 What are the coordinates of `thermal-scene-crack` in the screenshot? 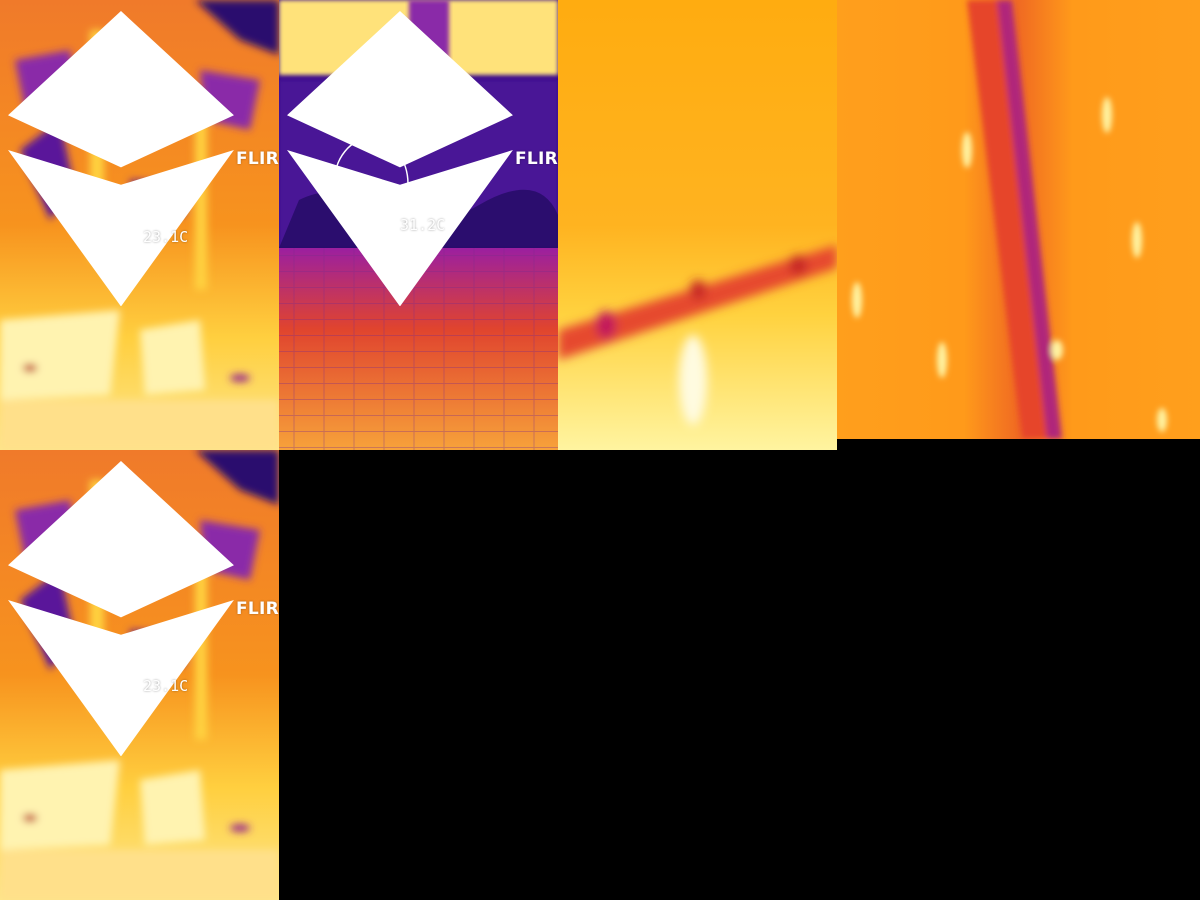 It's located at (697, 225).